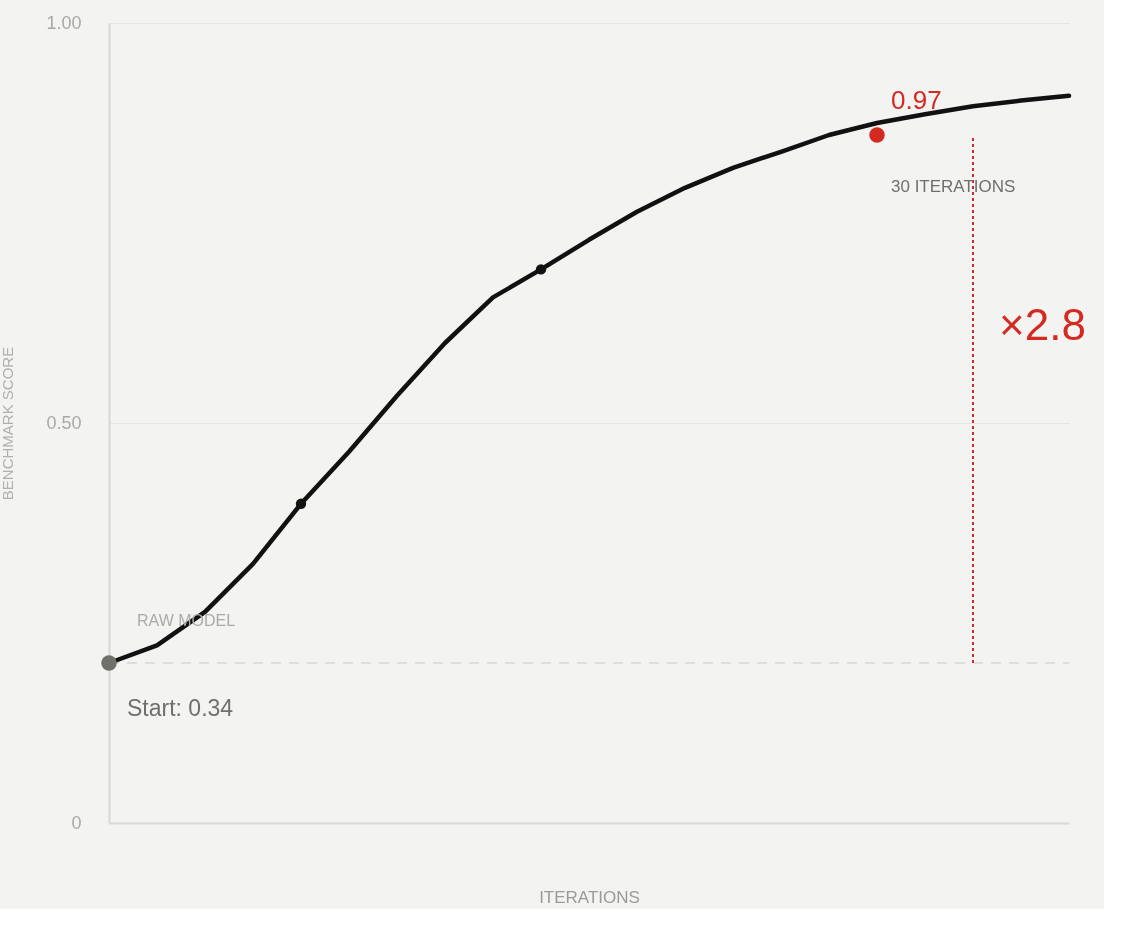  What do you see at coordinates (953, 186) in the screenshot?
I see `annotation: 30 ITERATIONS` at bounding box center [953, 186].